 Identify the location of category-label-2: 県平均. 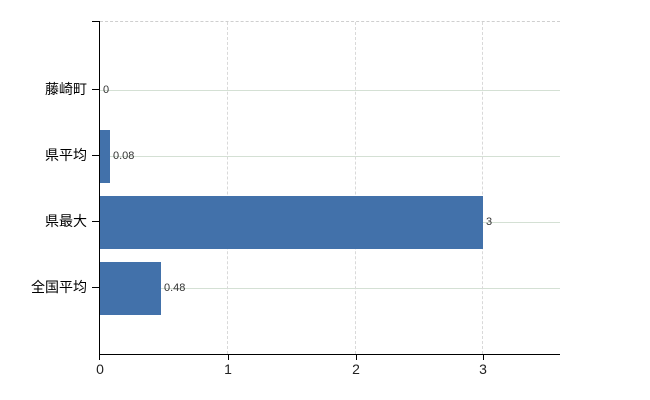
(66, 155).